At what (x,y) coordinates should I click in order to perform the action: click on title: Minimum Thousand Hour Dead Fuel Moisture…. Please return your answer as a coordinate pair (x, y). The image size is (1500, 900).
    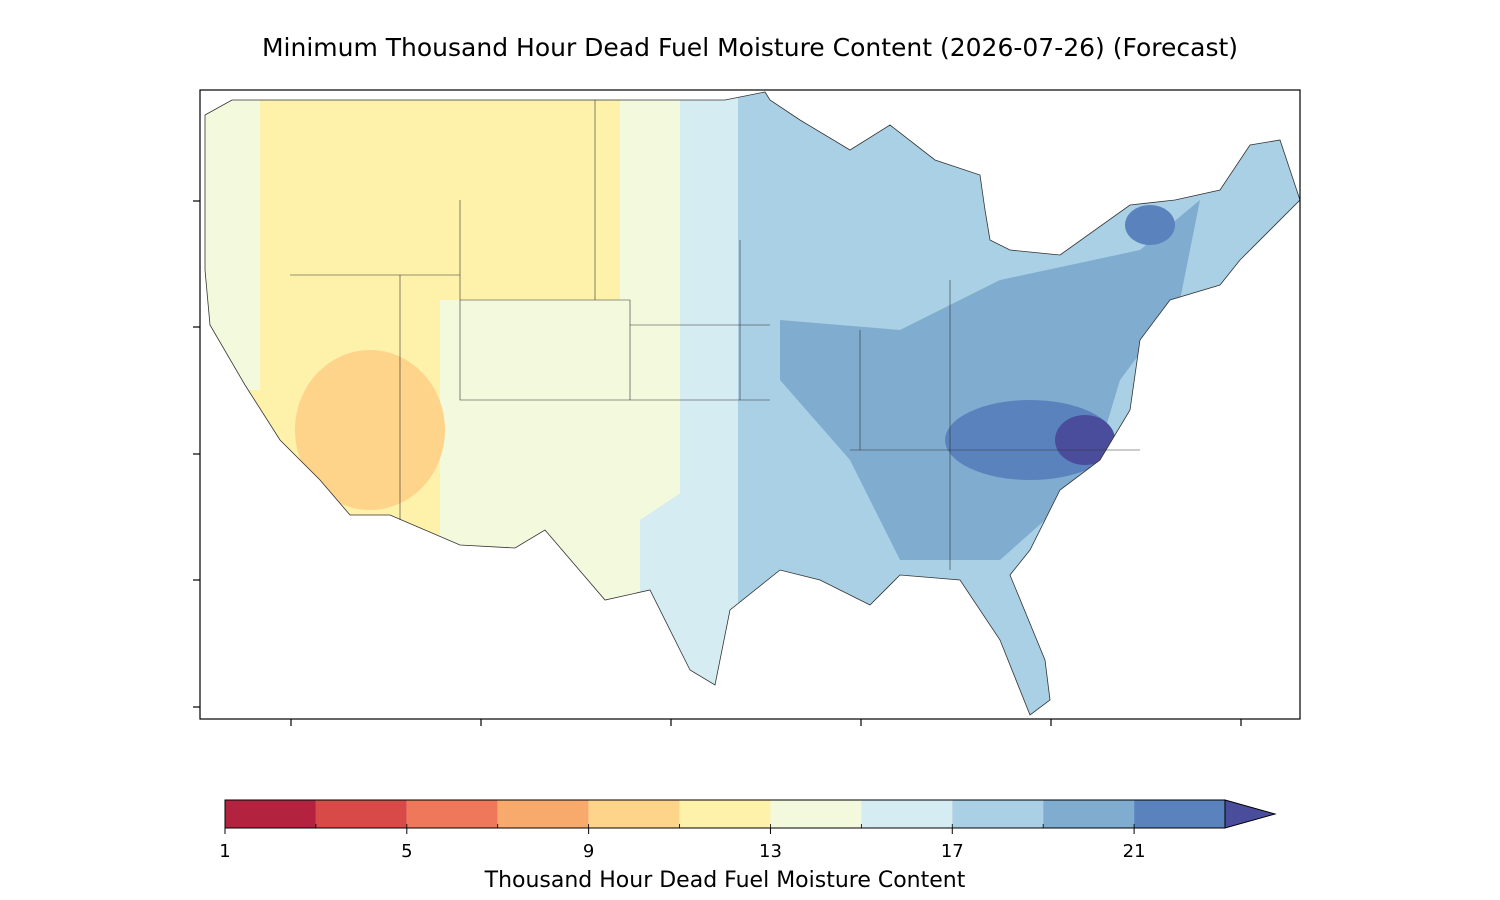
    Looking at the image, I should click on (750, 47).